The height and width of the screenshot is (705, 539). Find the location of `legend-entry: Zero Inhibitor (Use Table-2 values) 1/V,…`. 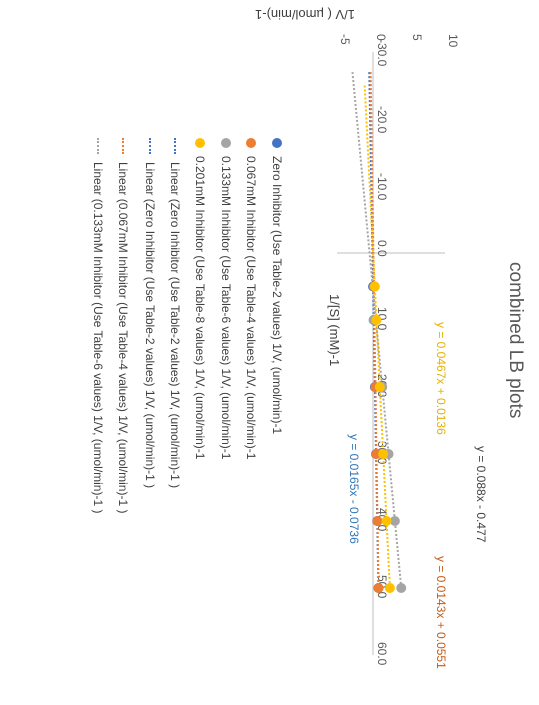

legend-entry: Zero Inhibitor (Use Table-2 values) 1/V,… is located at coordinates (277, 286).